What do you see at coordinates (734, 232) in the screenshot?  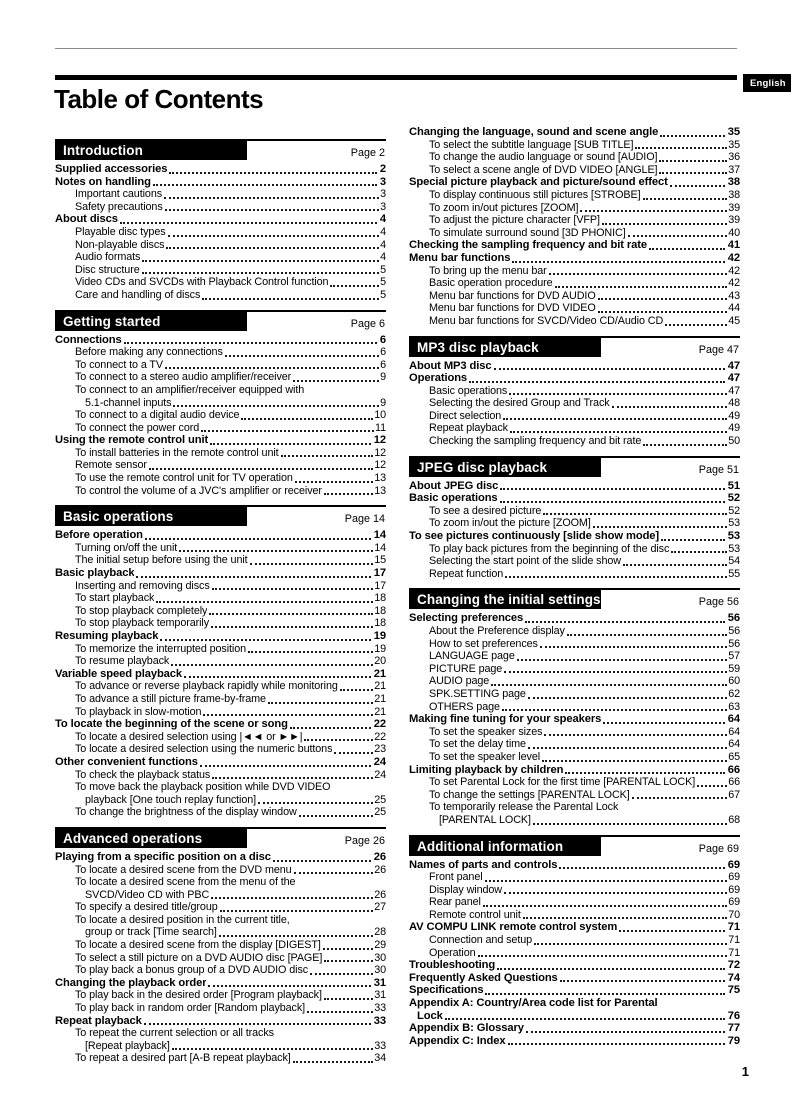 I see `entry-page: 40` at bounding box center [734, 232].